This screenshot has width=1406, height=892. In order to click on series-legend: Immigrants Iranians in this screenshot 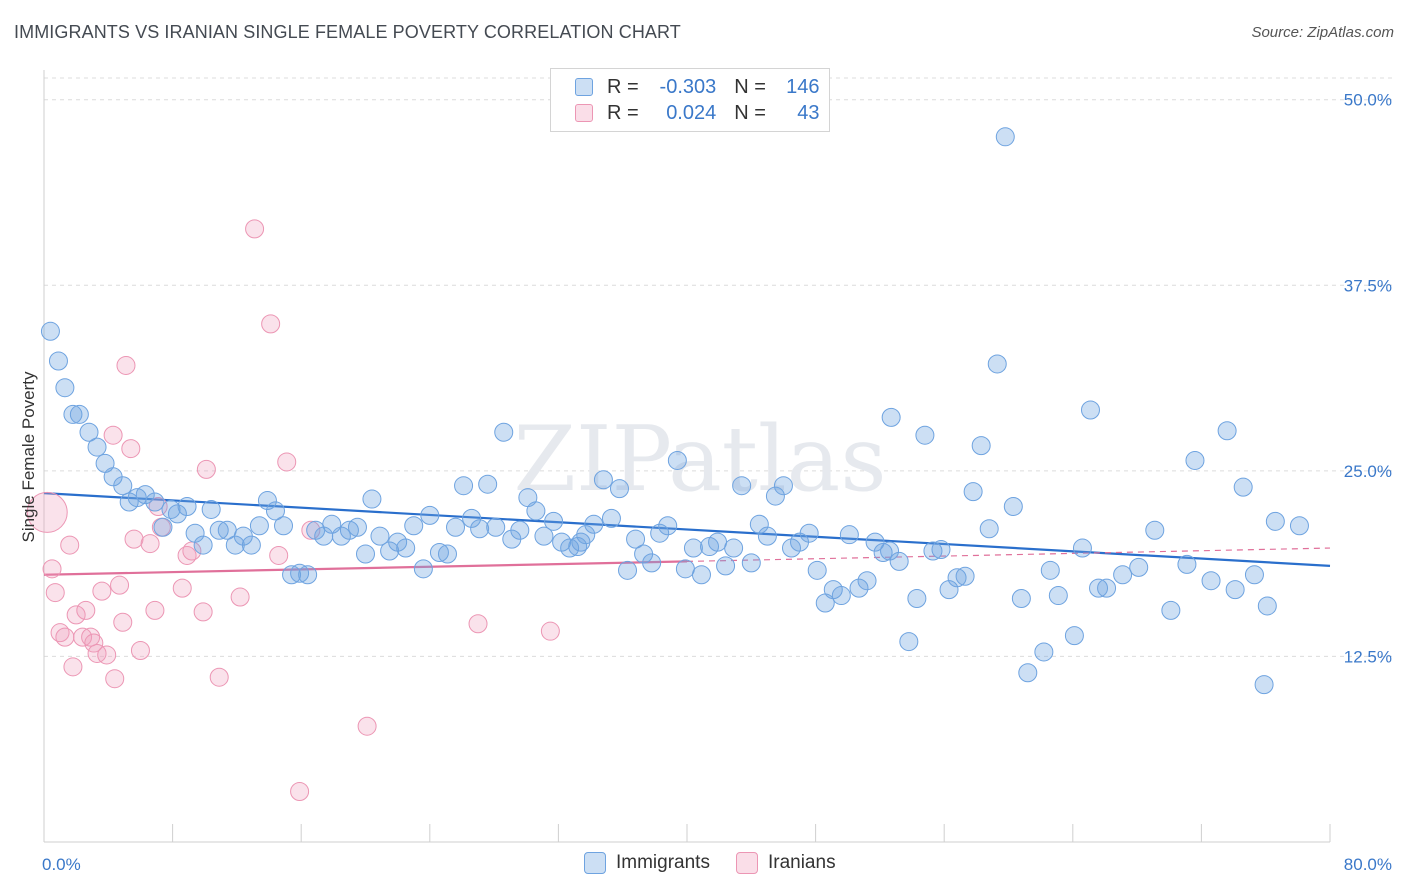, I will do `click(723, 863)`.